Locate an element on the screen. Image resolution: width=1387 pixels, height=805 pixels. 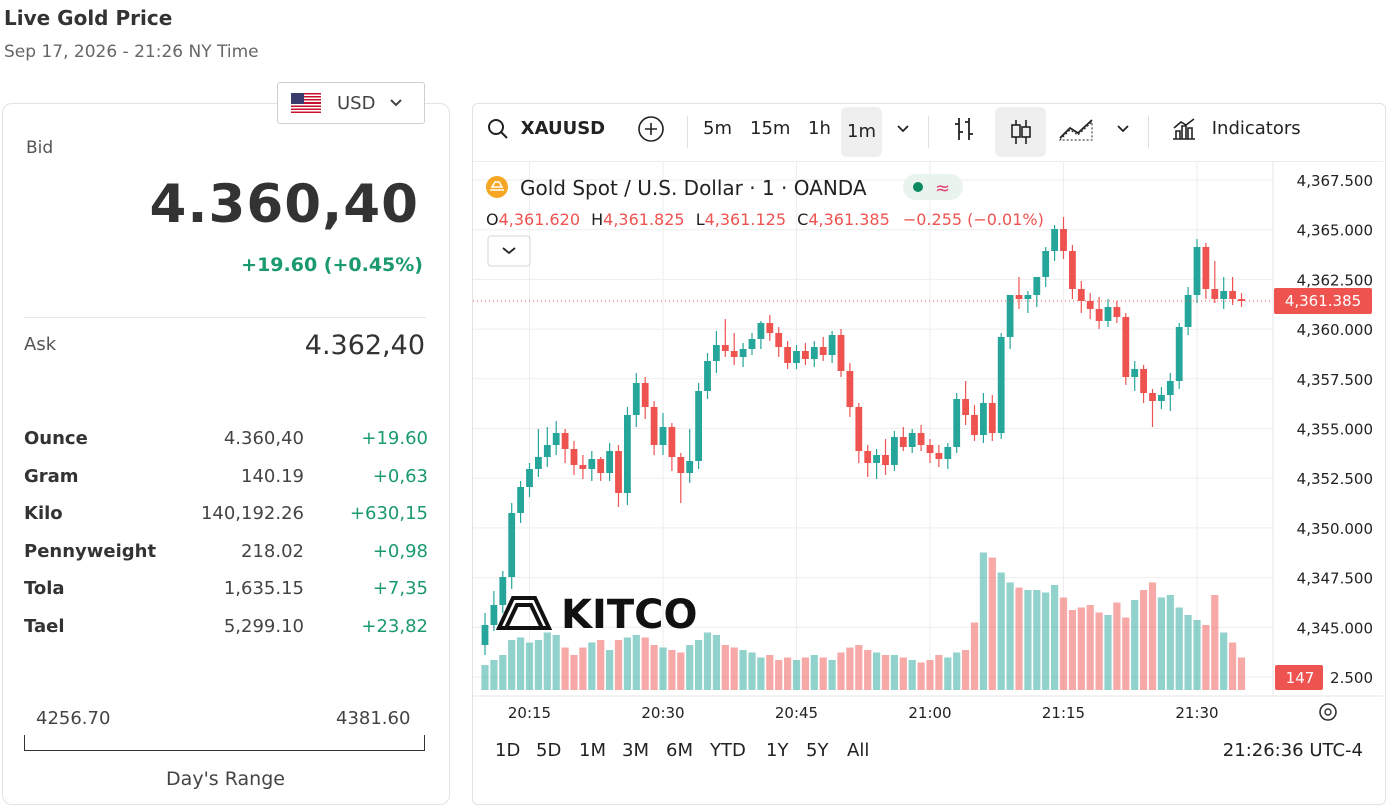
area-chart-icon is located at coordinates (1075, 130).